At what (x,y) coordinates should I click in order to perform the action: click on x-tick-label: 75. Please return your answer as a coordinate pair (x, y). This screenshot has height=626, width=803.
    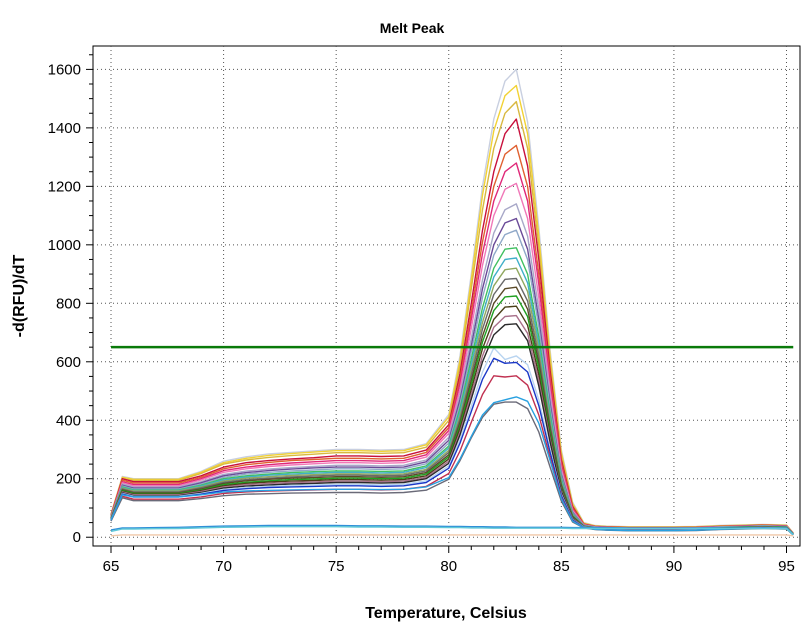
    Looking at the image, I should click on (336, 566).